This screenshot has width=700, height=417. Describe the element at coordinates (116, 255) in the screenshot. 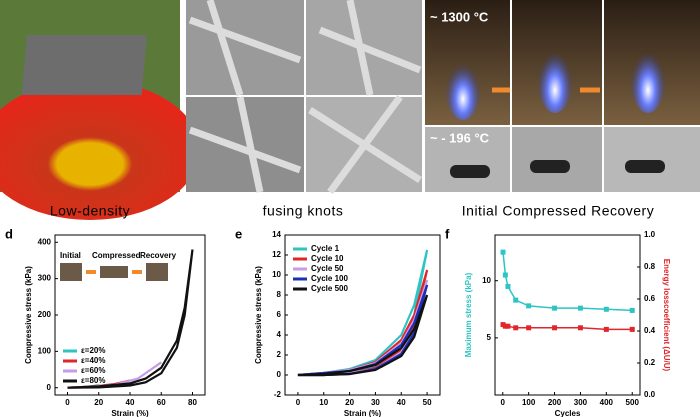

I see `annotation: Compressed` at that location.